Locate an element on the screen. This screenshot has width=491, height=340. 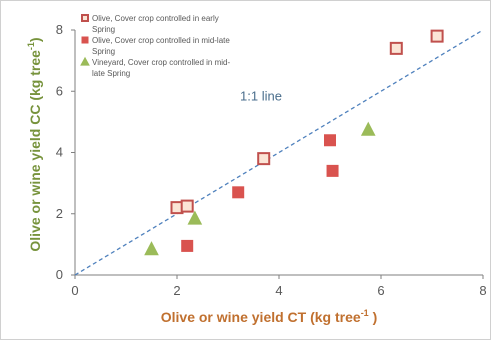
x-axis-title: Olive or wine yield CT (kg tree-1 ) is located at coordinates (269, 316).